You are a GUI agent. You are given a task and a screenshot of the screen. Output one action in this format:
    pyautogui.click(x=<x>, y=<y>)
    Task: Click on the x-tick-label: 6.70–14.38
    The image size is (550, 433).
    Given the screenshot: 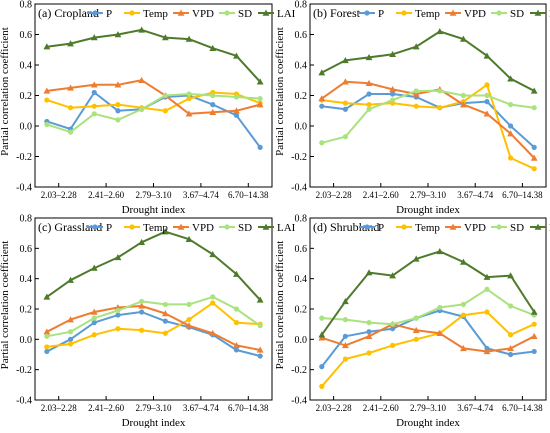 What is the action you would take?
    pyautogui.click(x=522, y=408)
    